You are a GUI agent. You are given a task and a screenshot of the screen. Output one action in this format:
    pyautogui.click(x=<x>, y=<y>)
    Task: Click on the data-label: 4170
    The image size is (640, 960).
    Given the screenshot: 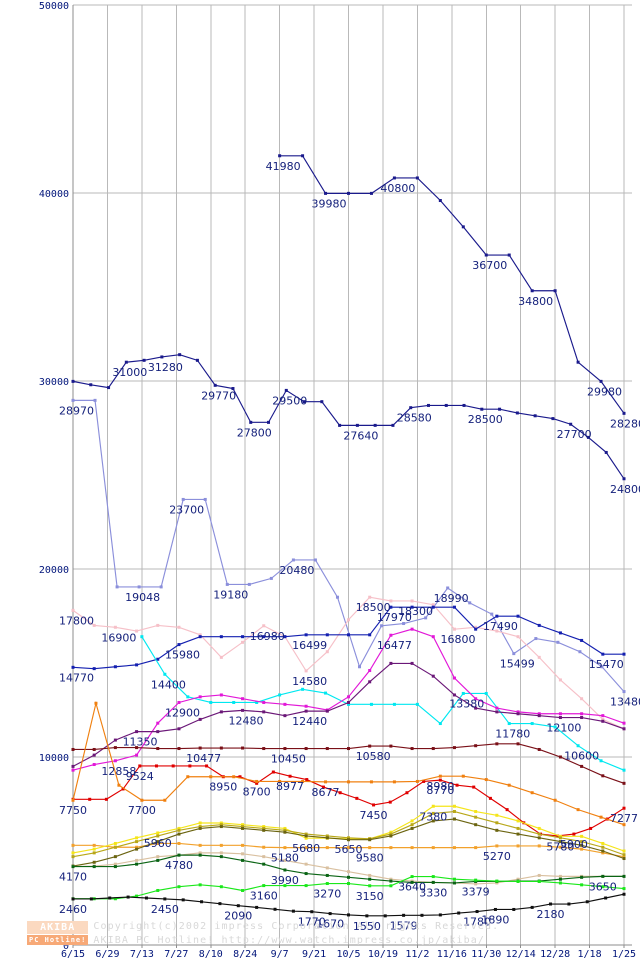 What is the action you would take?
    pyautogui.click(x=73, y=877)
    